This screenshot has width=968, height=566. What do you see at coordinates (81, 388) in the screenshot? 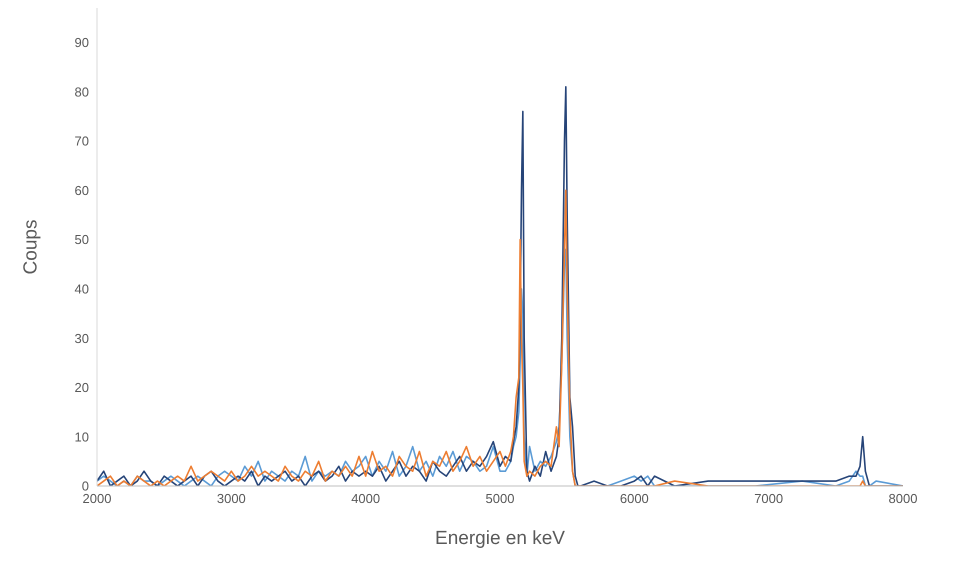
I see `y-tick-label: 20` at bounding box center [81, 388].